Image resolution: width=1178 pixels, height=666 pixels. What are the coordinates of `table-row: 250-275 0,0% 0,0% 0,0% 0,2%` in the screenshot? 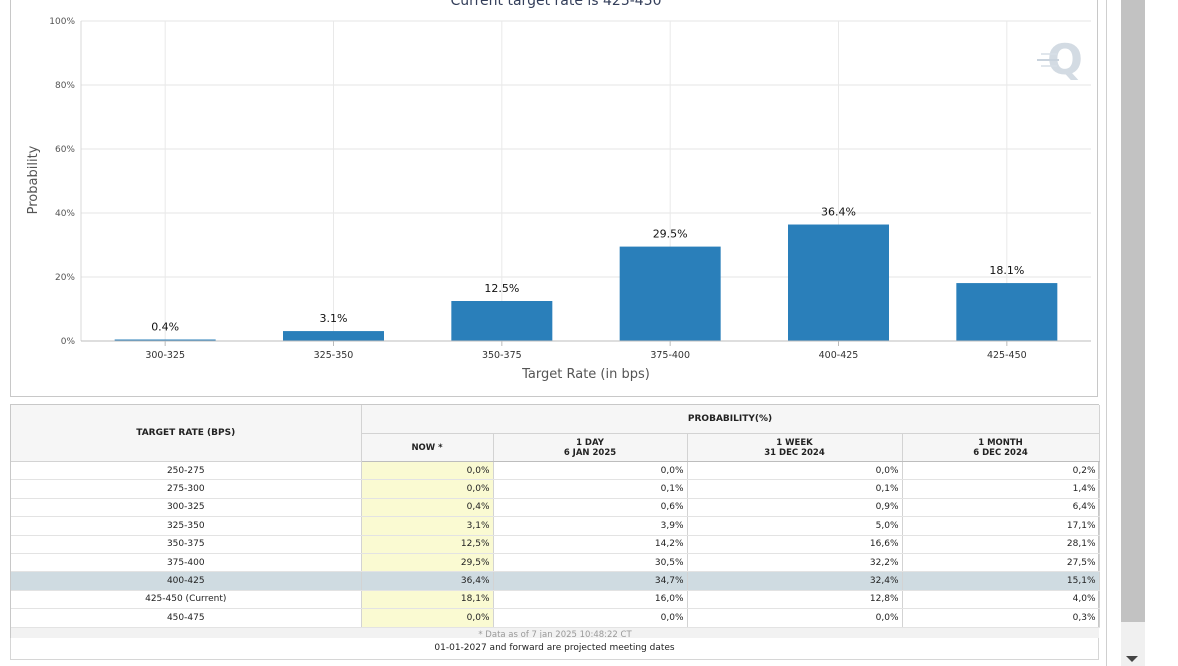 It's located at (555, 471).